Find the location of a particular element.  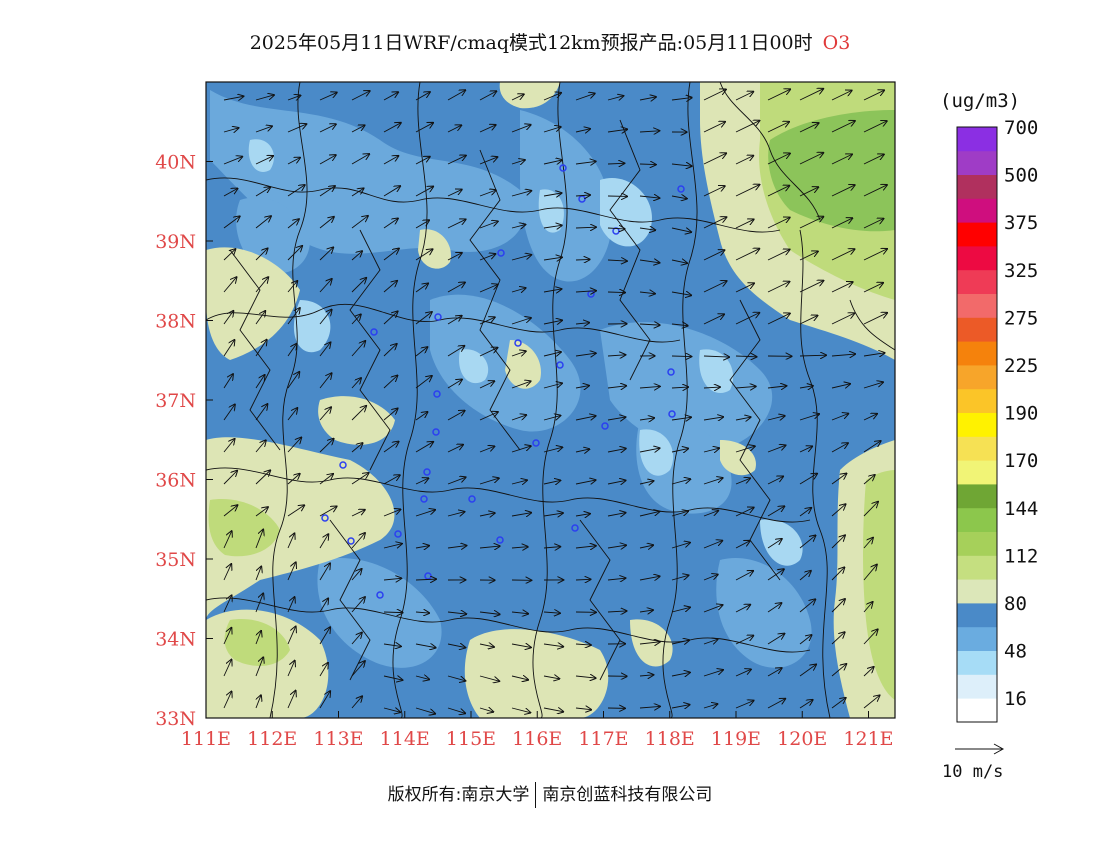

lon-tick-label: 119E is located at coordinates (736, 739).